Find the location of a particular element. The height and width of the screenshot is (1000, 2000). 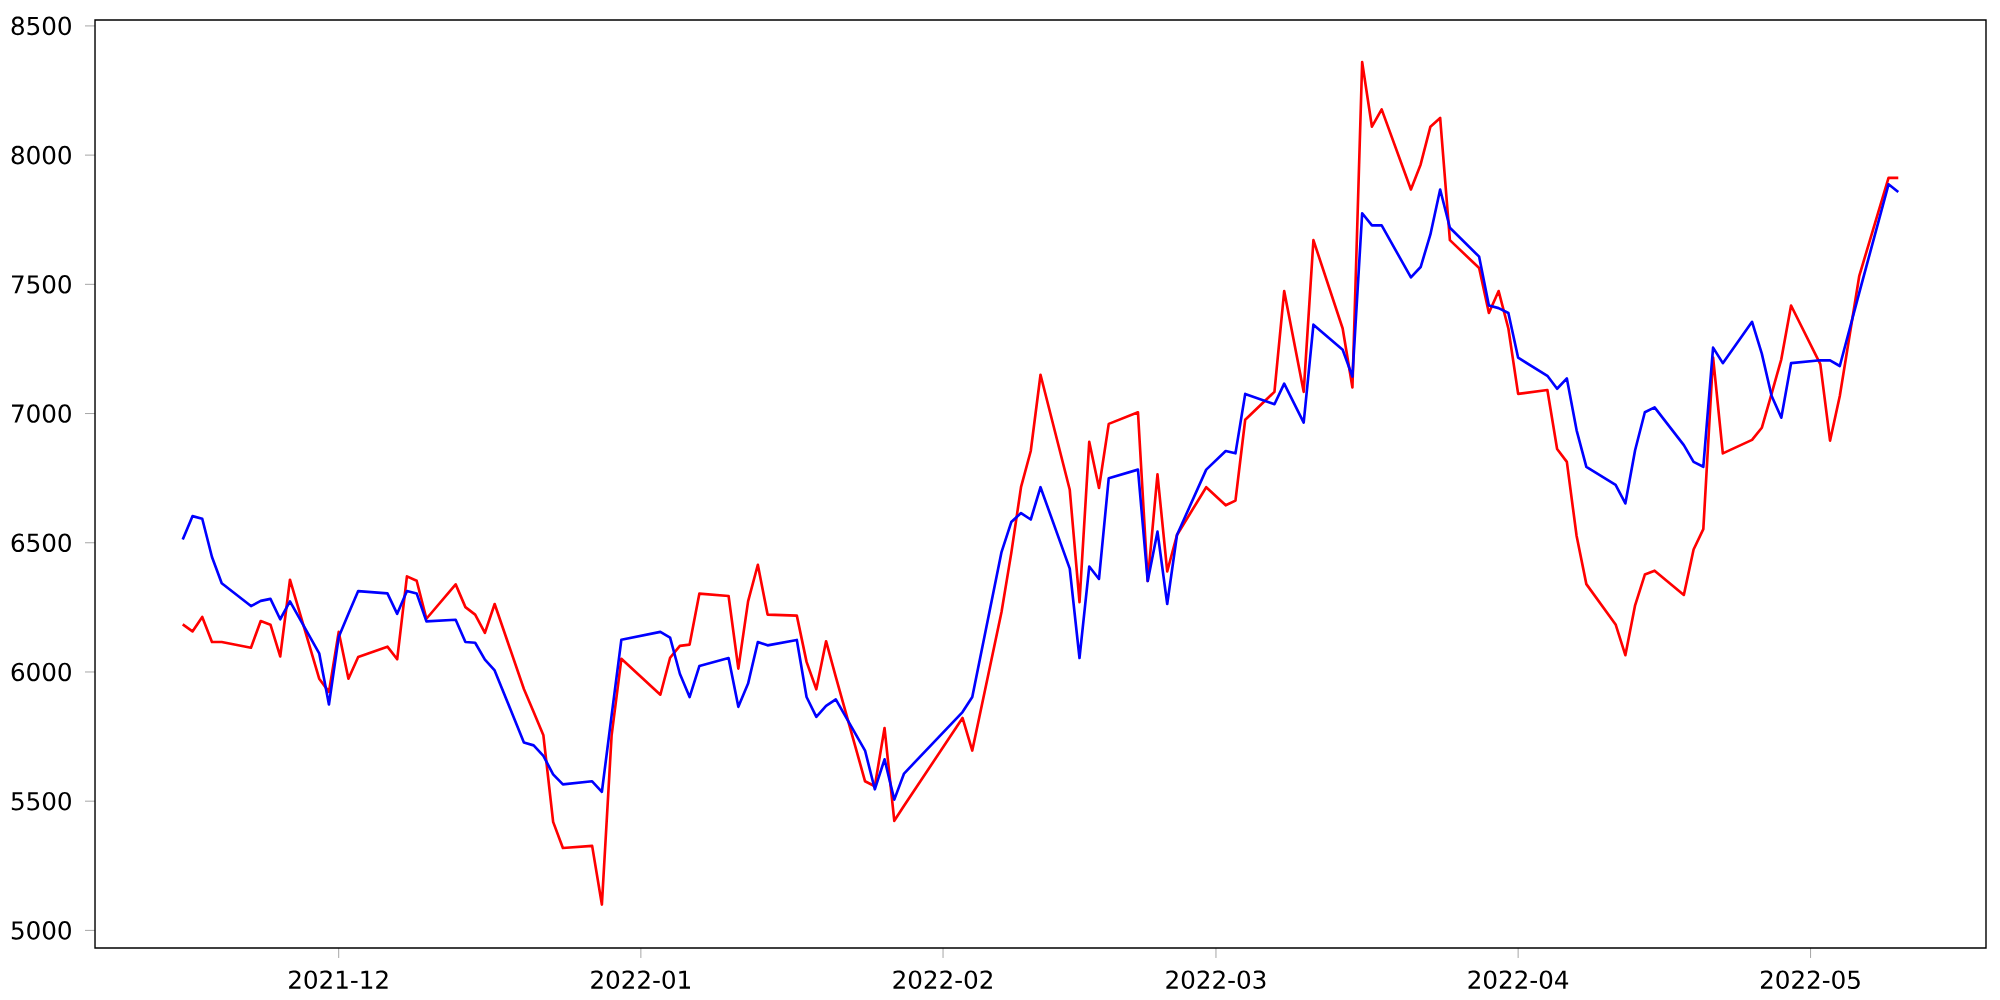

y-tick-label: 7000 is located at coordinates (41, 413).